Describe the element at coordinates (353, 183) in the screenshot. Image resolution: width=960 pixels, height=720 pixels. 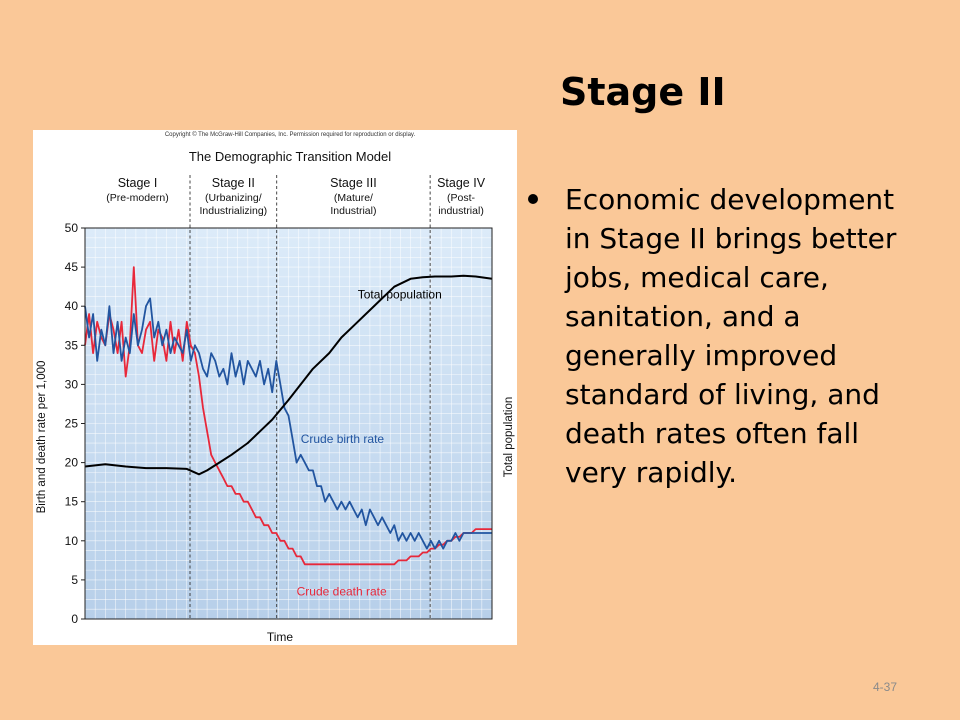
I see `stage-label: Stage III` at that location.